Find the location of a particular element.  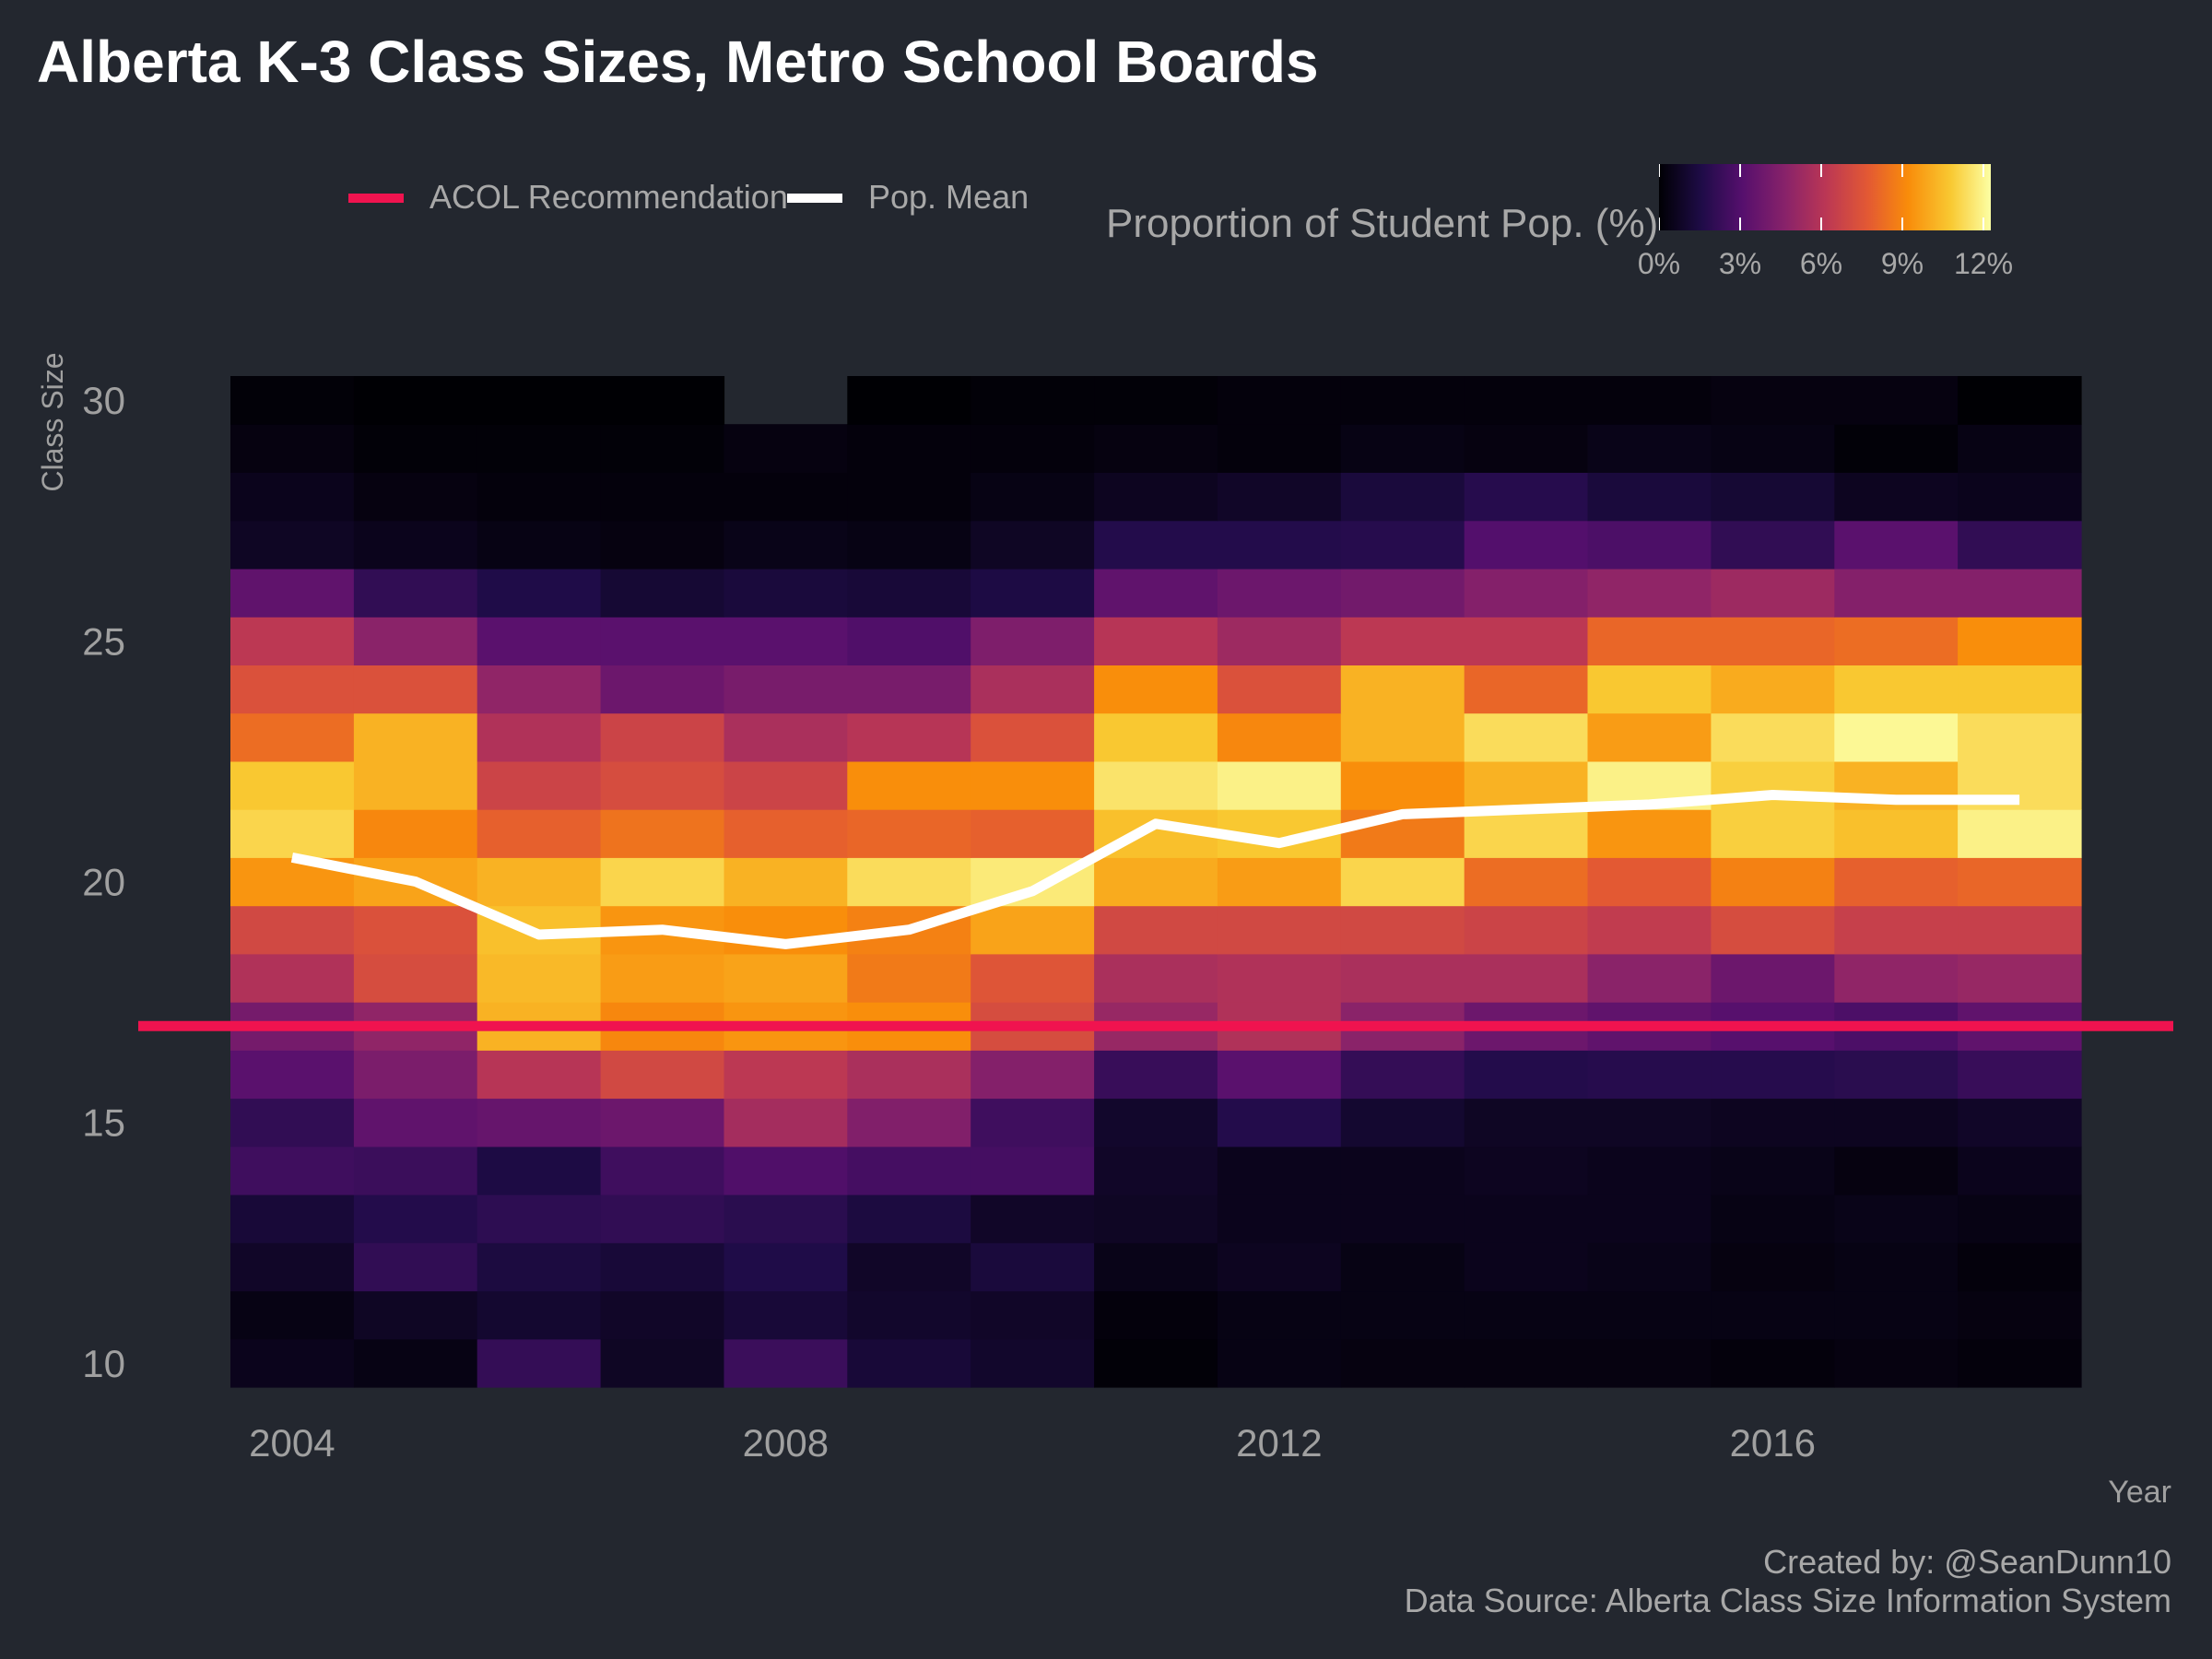

y-axis-label: Class Size is located at coordinates (52, 421).